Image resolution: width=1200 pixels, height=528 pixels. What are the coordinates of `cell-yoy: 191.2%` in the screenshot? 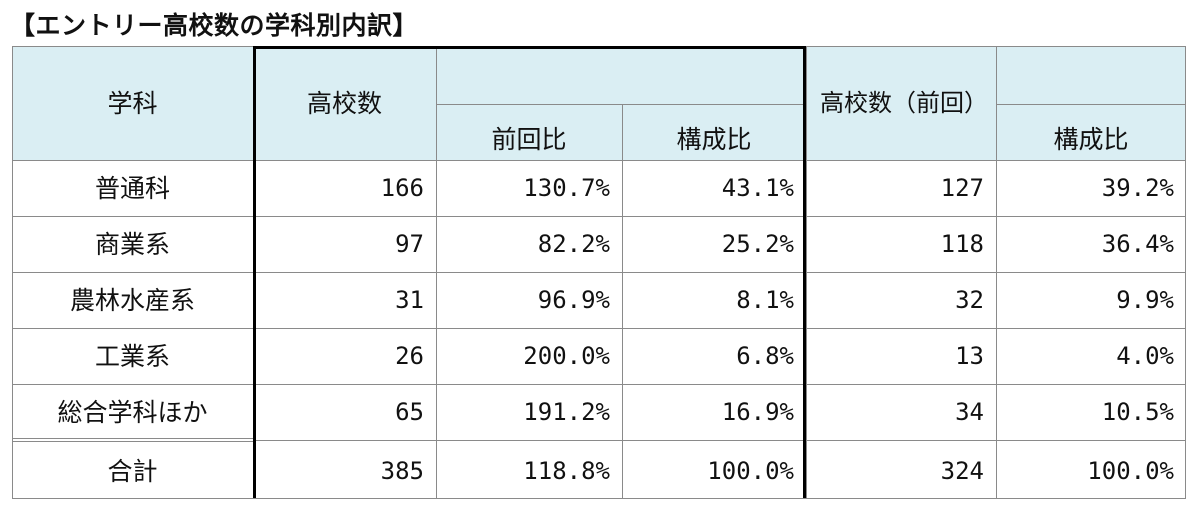 It's located at (566, 412).